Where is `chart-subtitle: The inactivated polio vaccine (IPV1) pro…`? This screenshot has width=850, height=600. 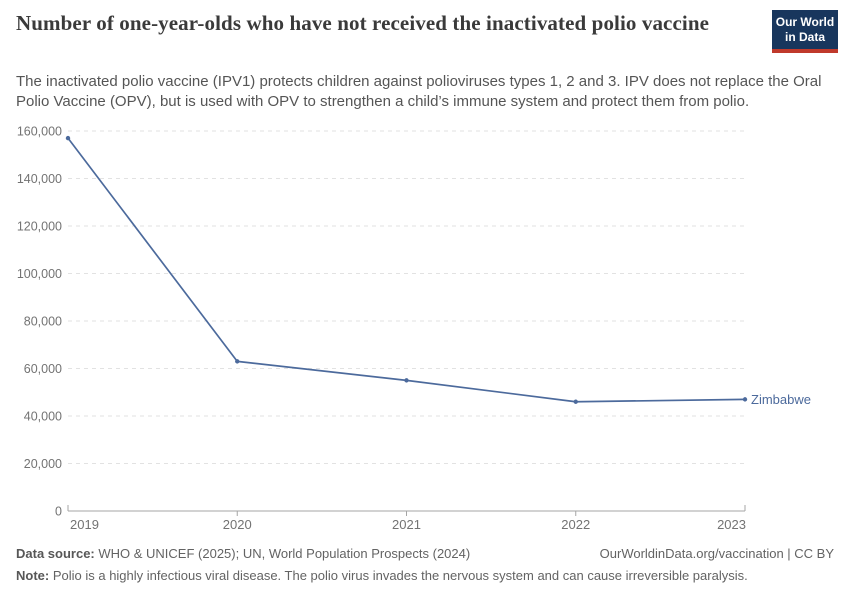
chart-subtitle: The inactivated polio vaccine (IPV1) pro… is located at coordinates (419, 91).